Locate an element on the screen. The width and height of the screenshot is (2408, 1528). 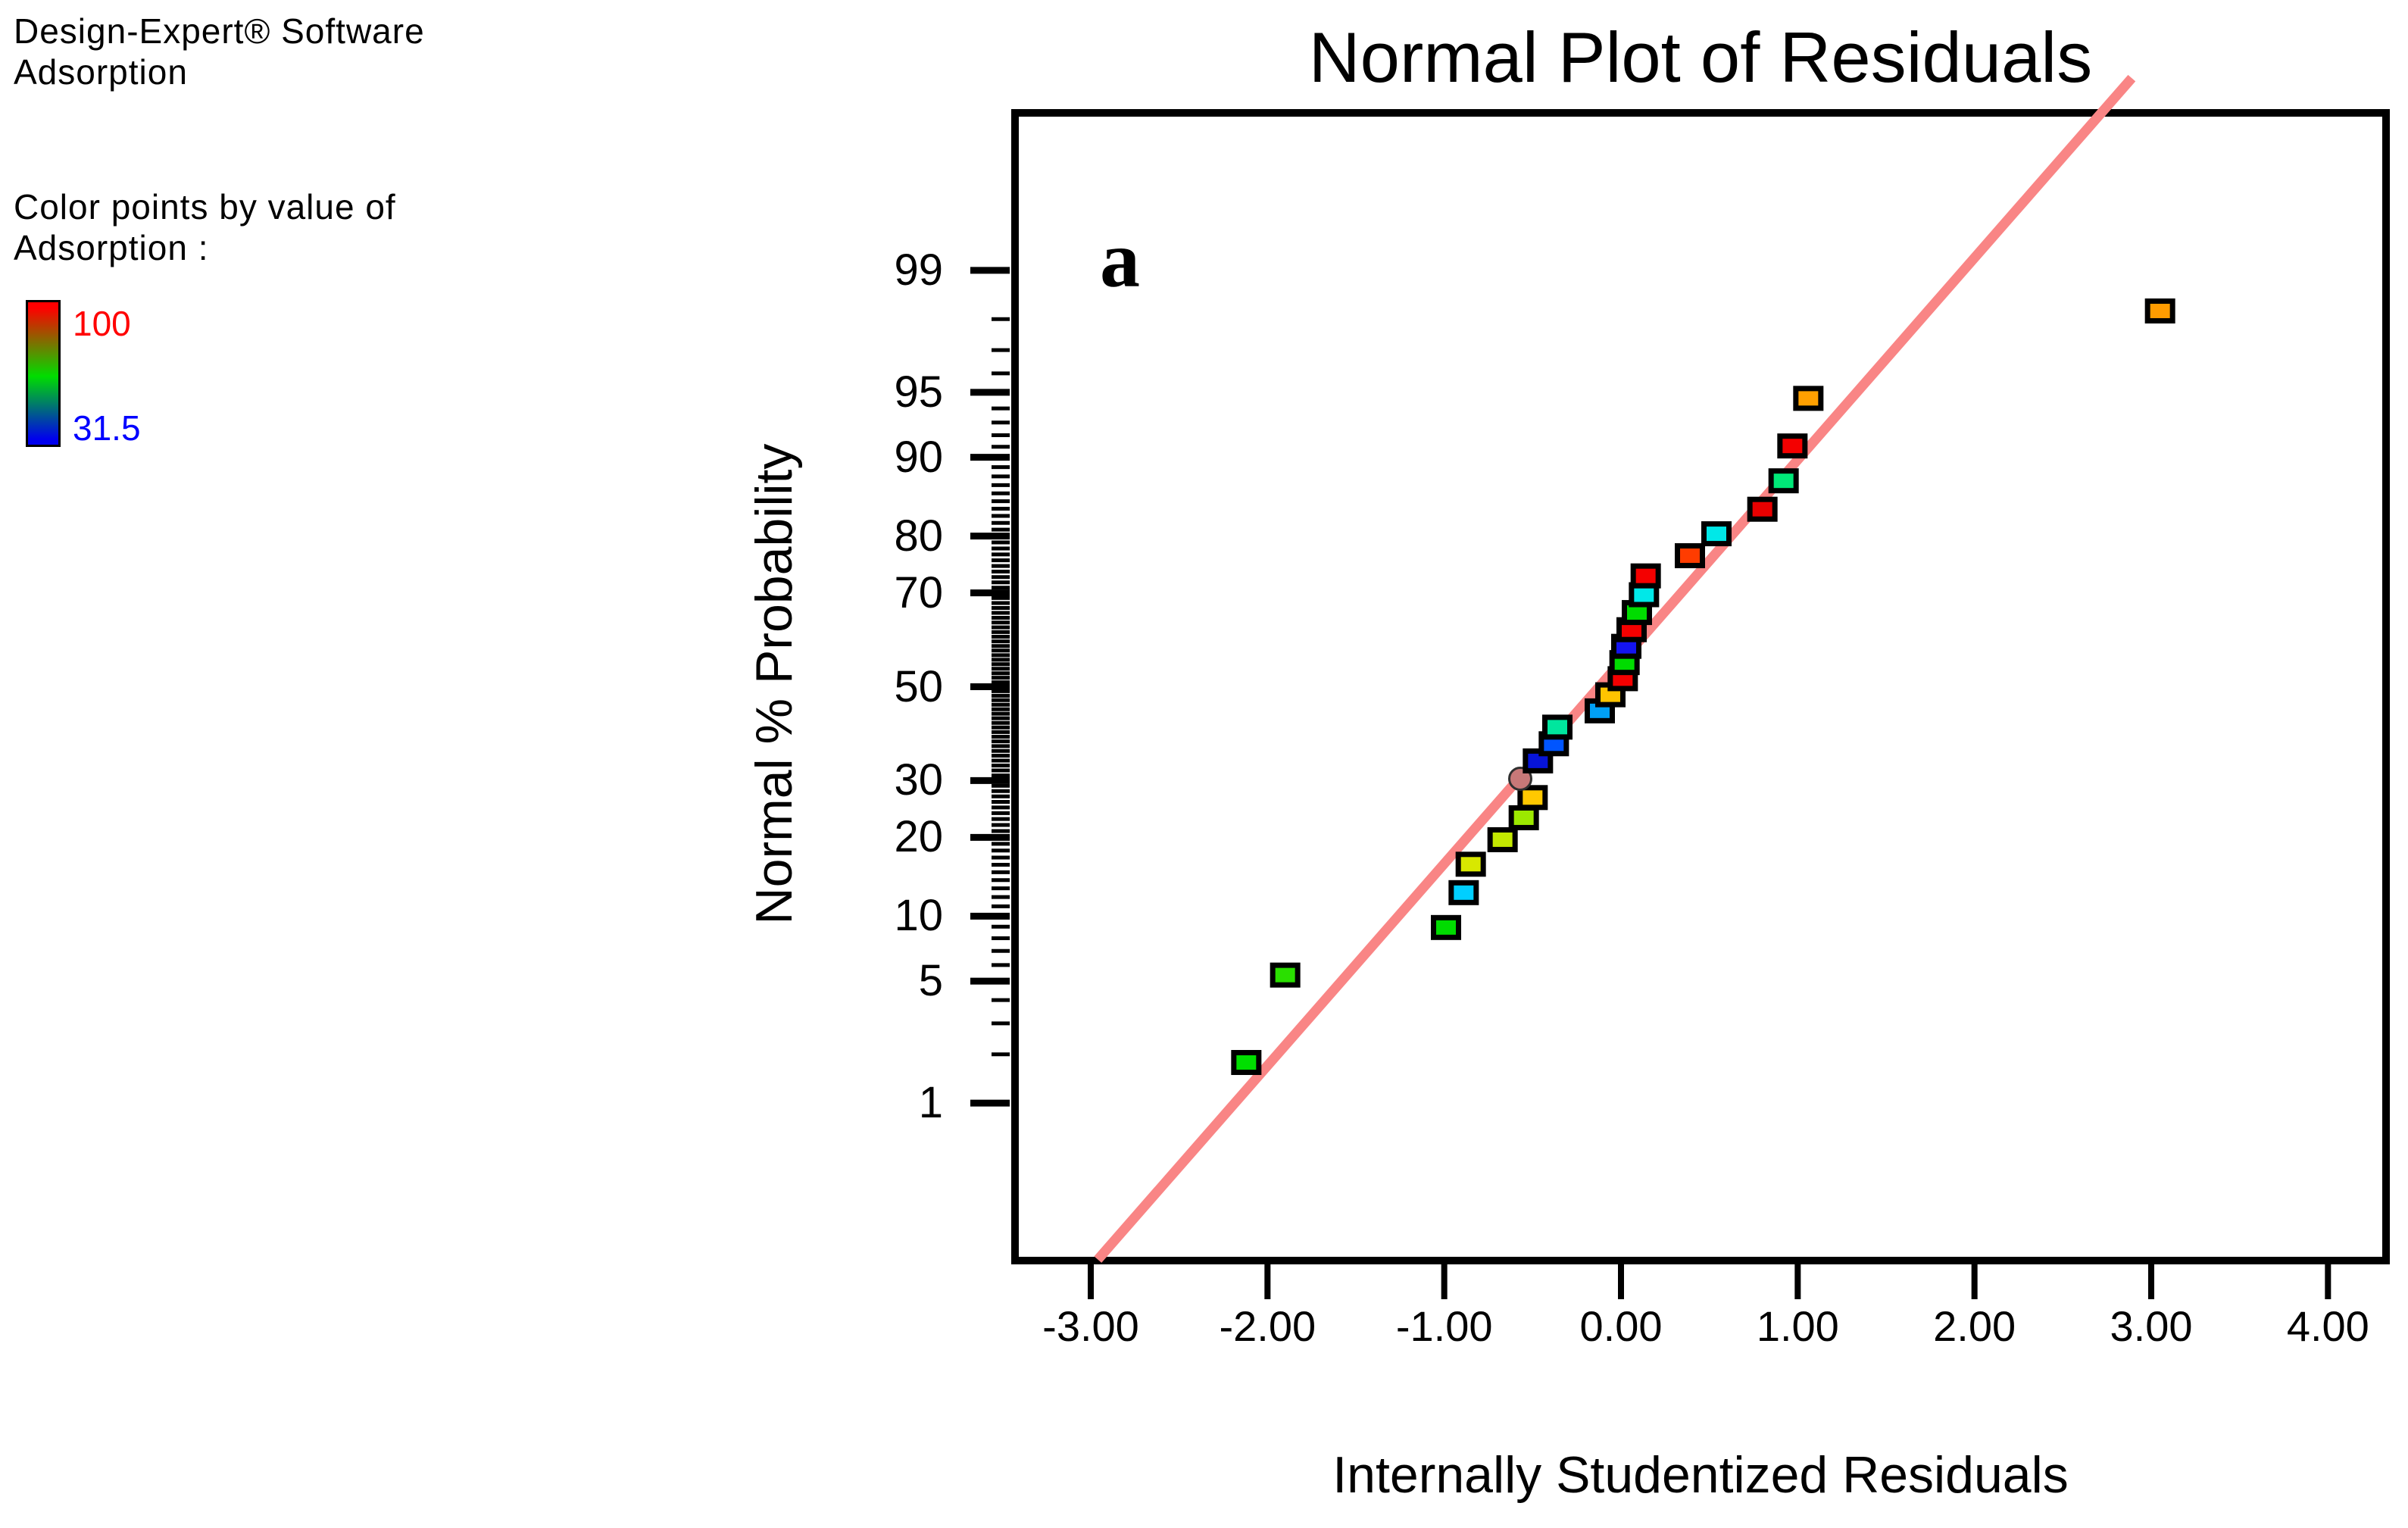
color-points-caption-line2: Adsorption : is located at coordinates (111, 247).